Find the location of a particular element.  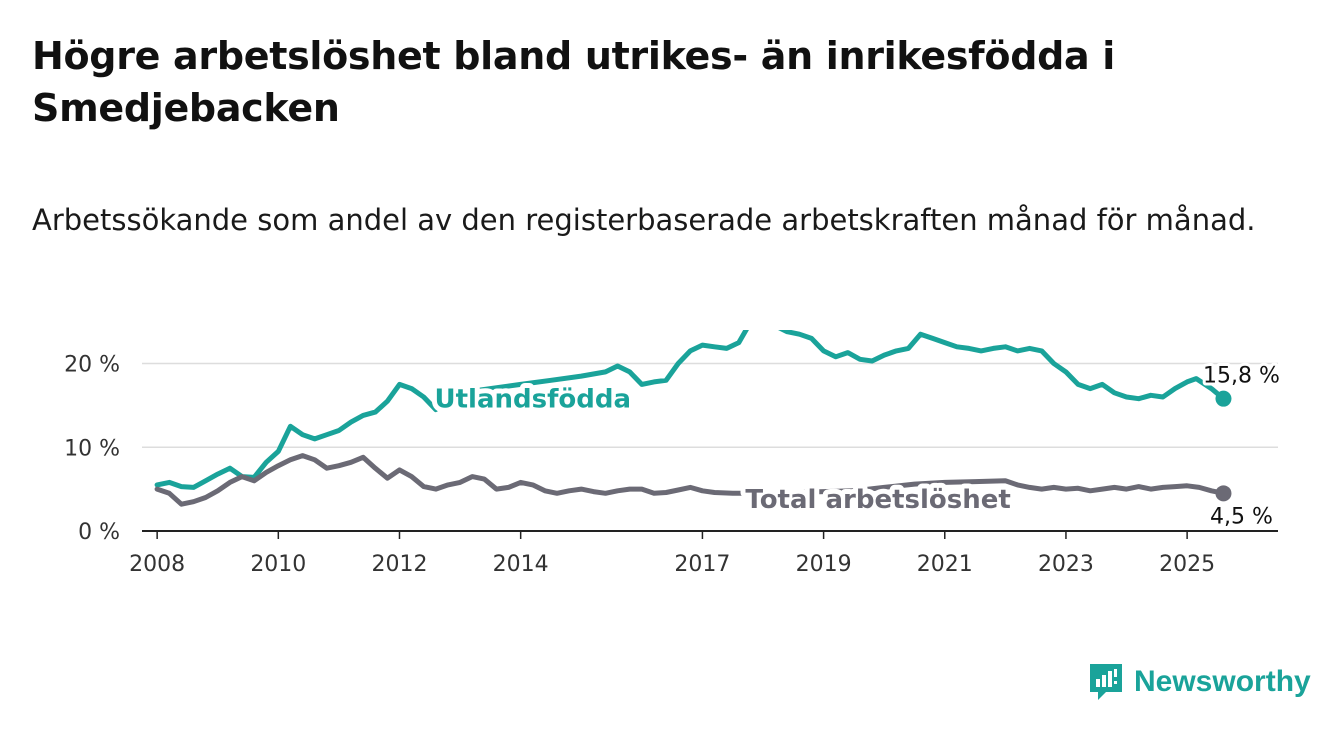

x-tick-label: 2012 is located at coordinates (399, 564).